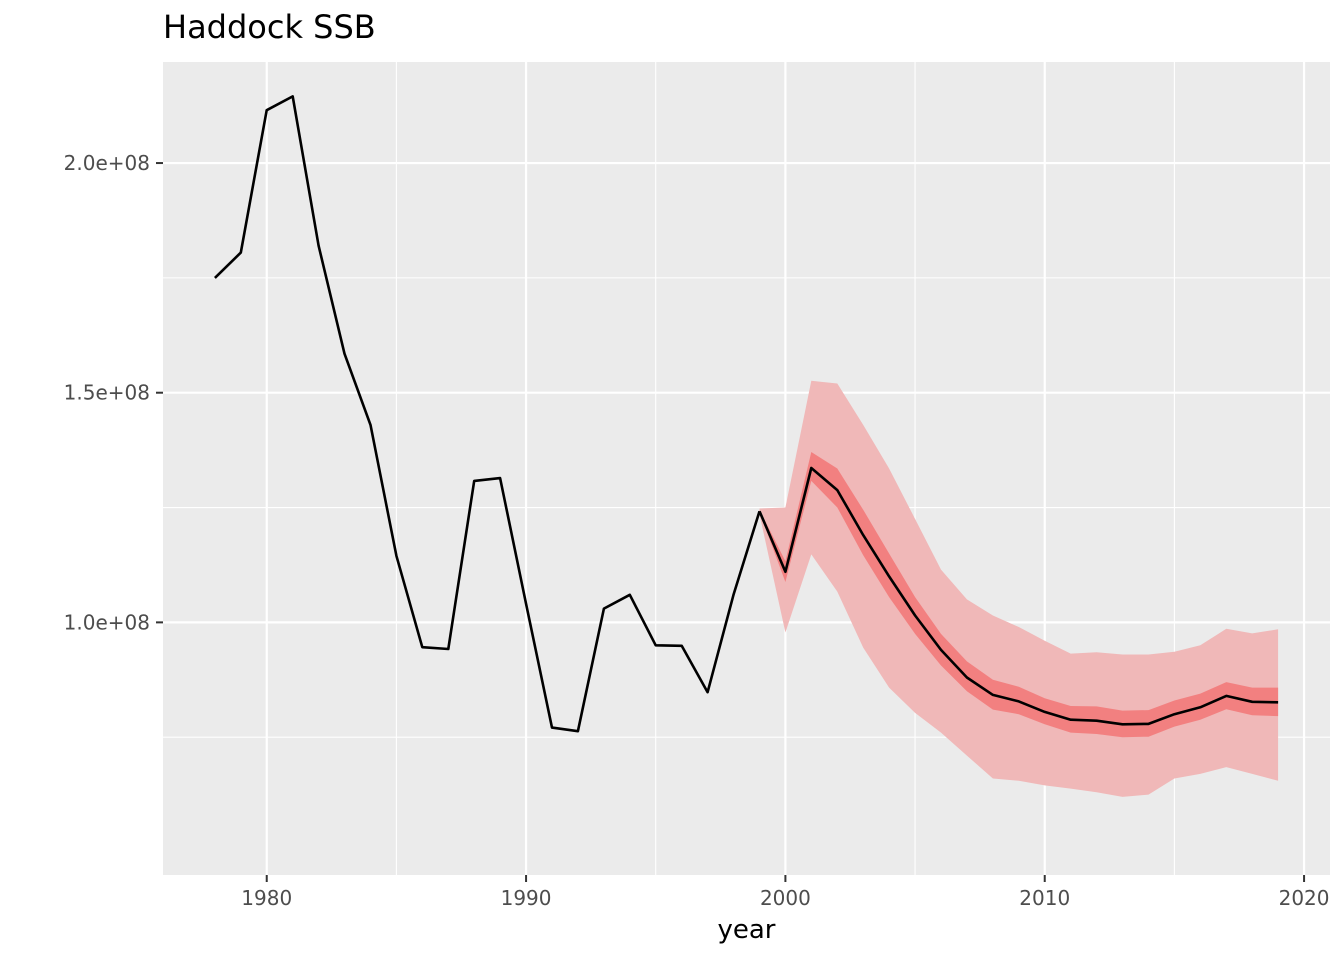 This screenshot has height=960, width=1344. Describe the element at coordinates (107, 393) in the screenshot. I see `y-tick-label: 1.5e+08` at that location.